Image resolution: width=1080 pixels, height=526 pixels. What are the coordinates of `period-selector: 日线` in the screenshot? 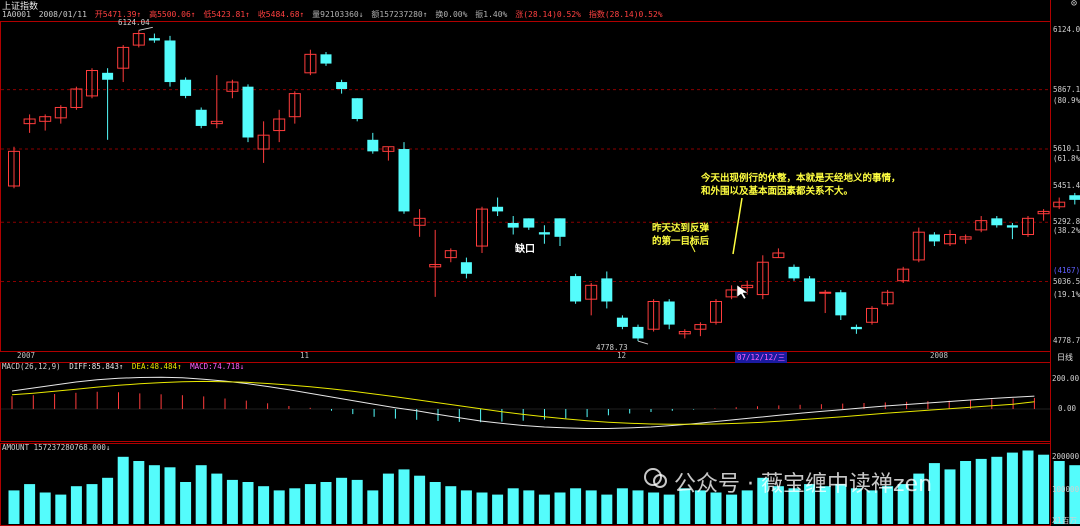 It's located at (1065, 357).